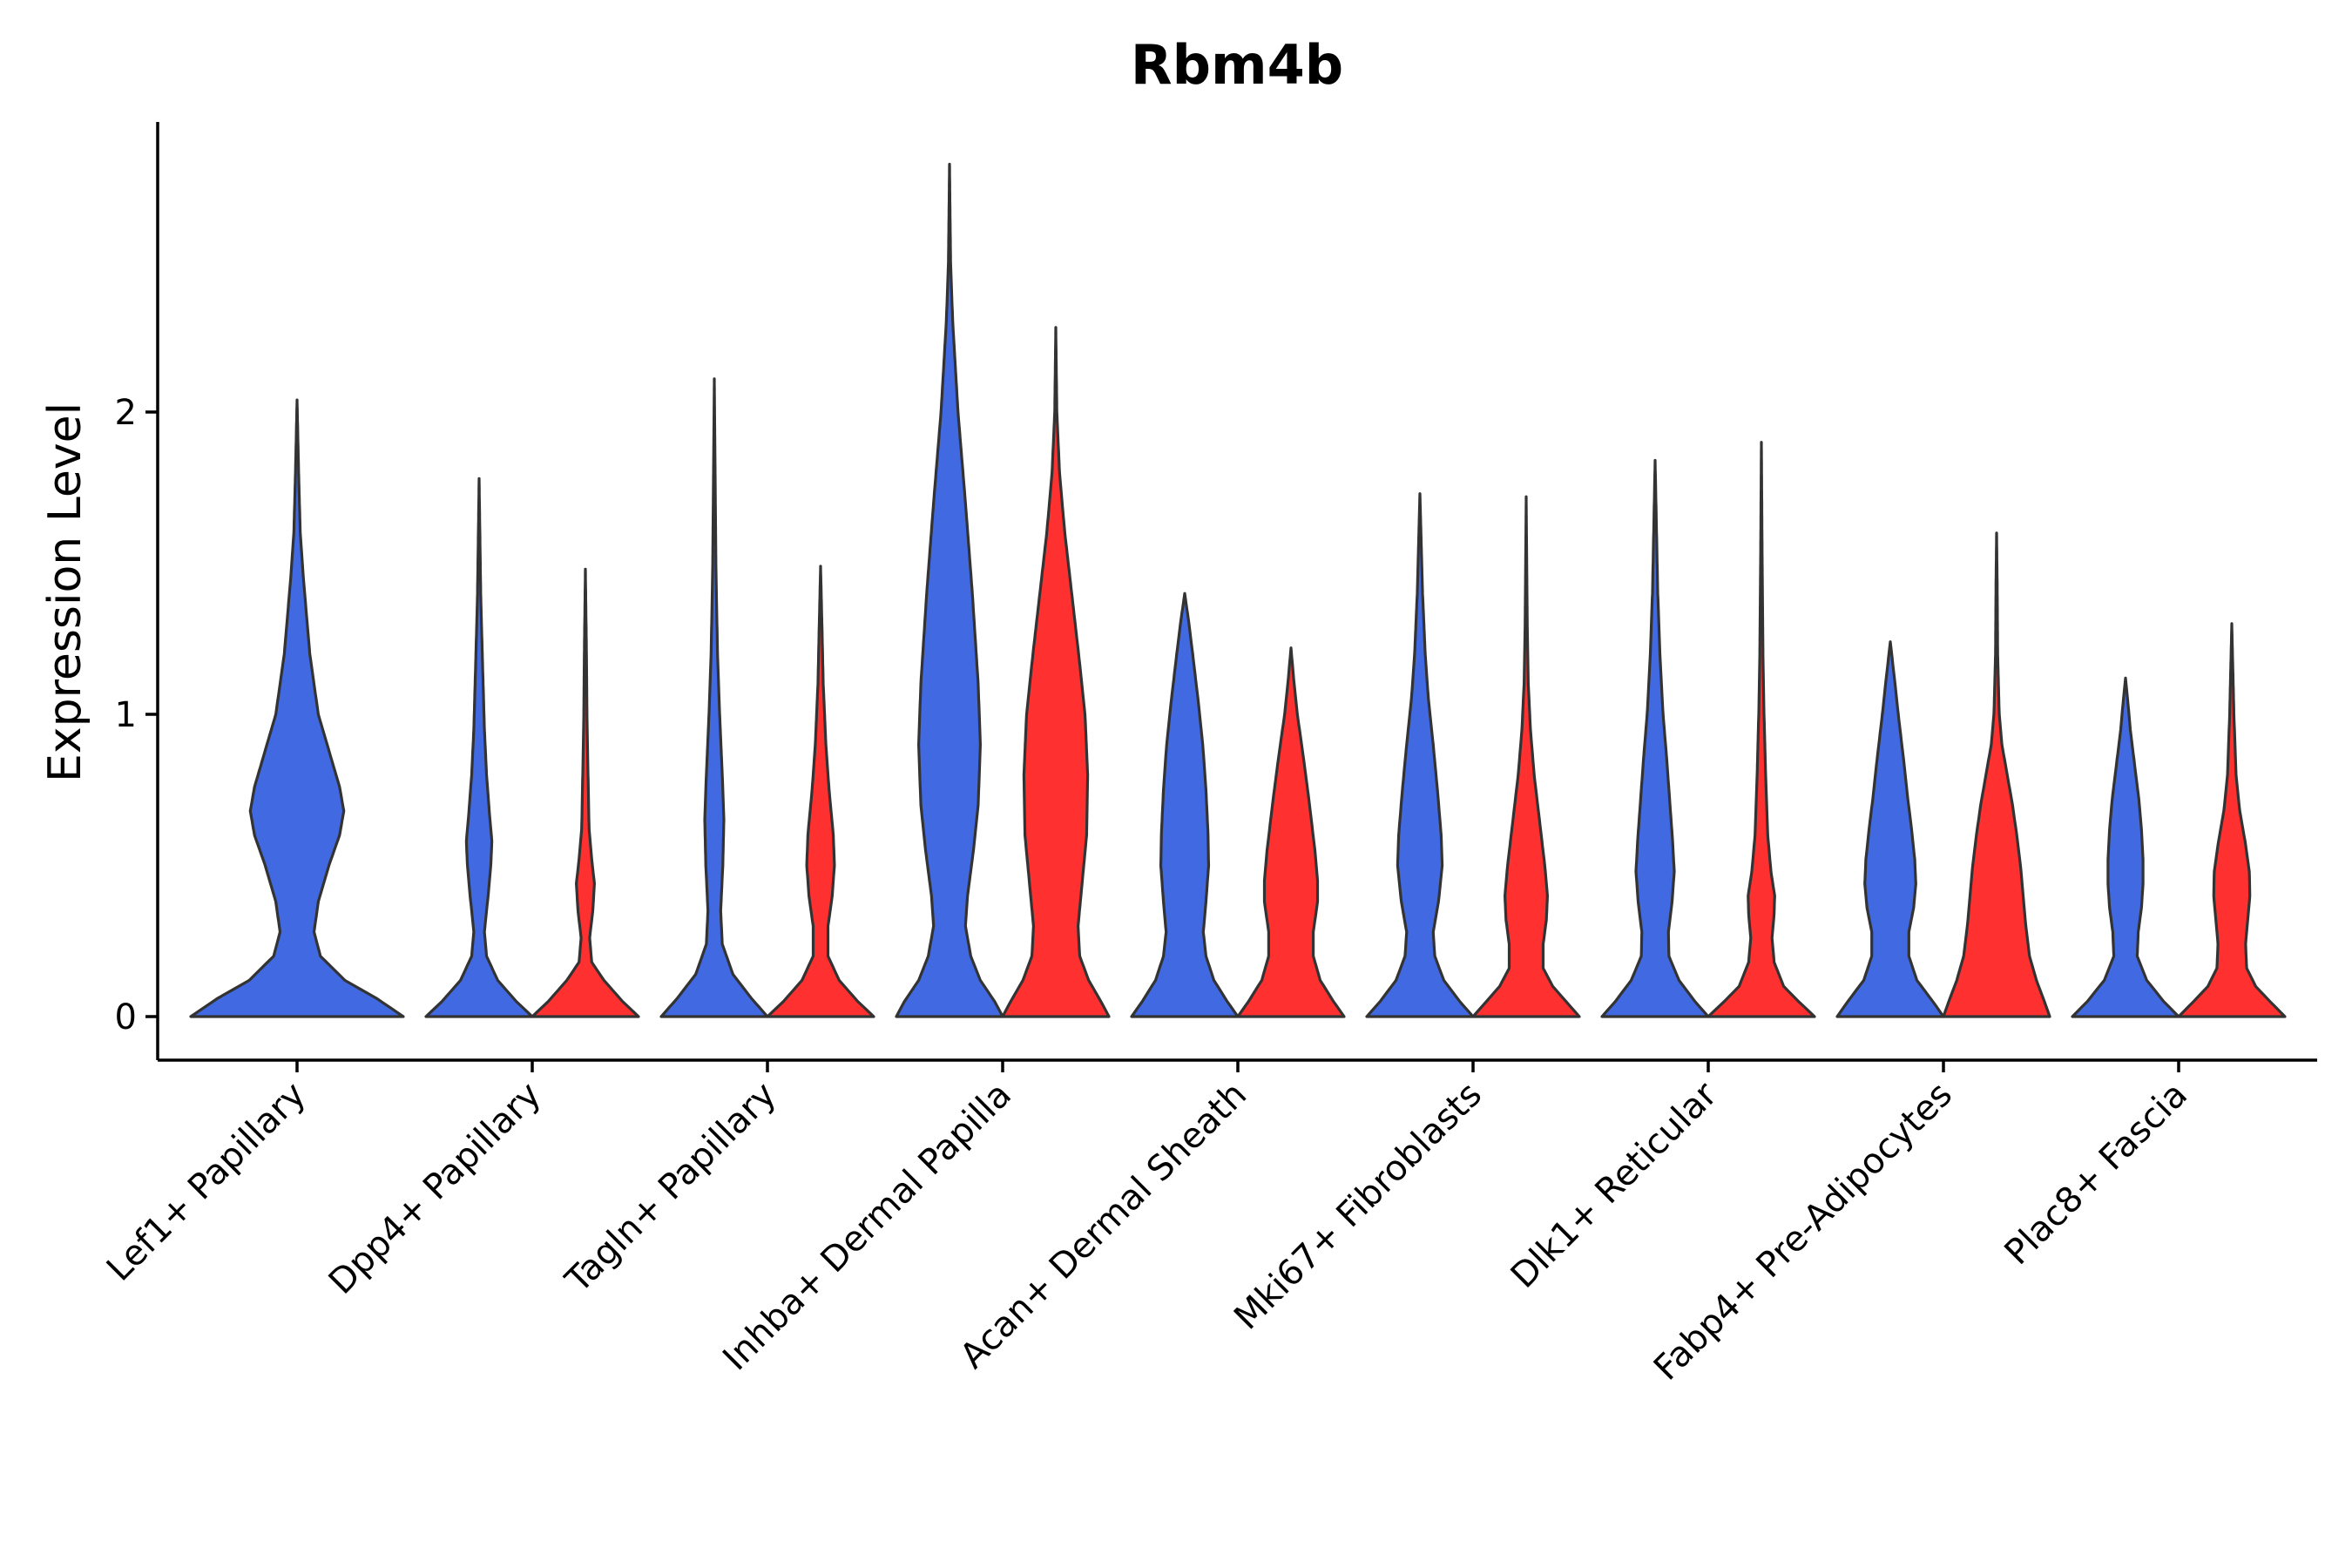 This screenshot has width=2352, height=1568. What do you see at coordinates (820, 791) in the screenshot?
I see `violin-2-red` at bounding box center [820, 791].